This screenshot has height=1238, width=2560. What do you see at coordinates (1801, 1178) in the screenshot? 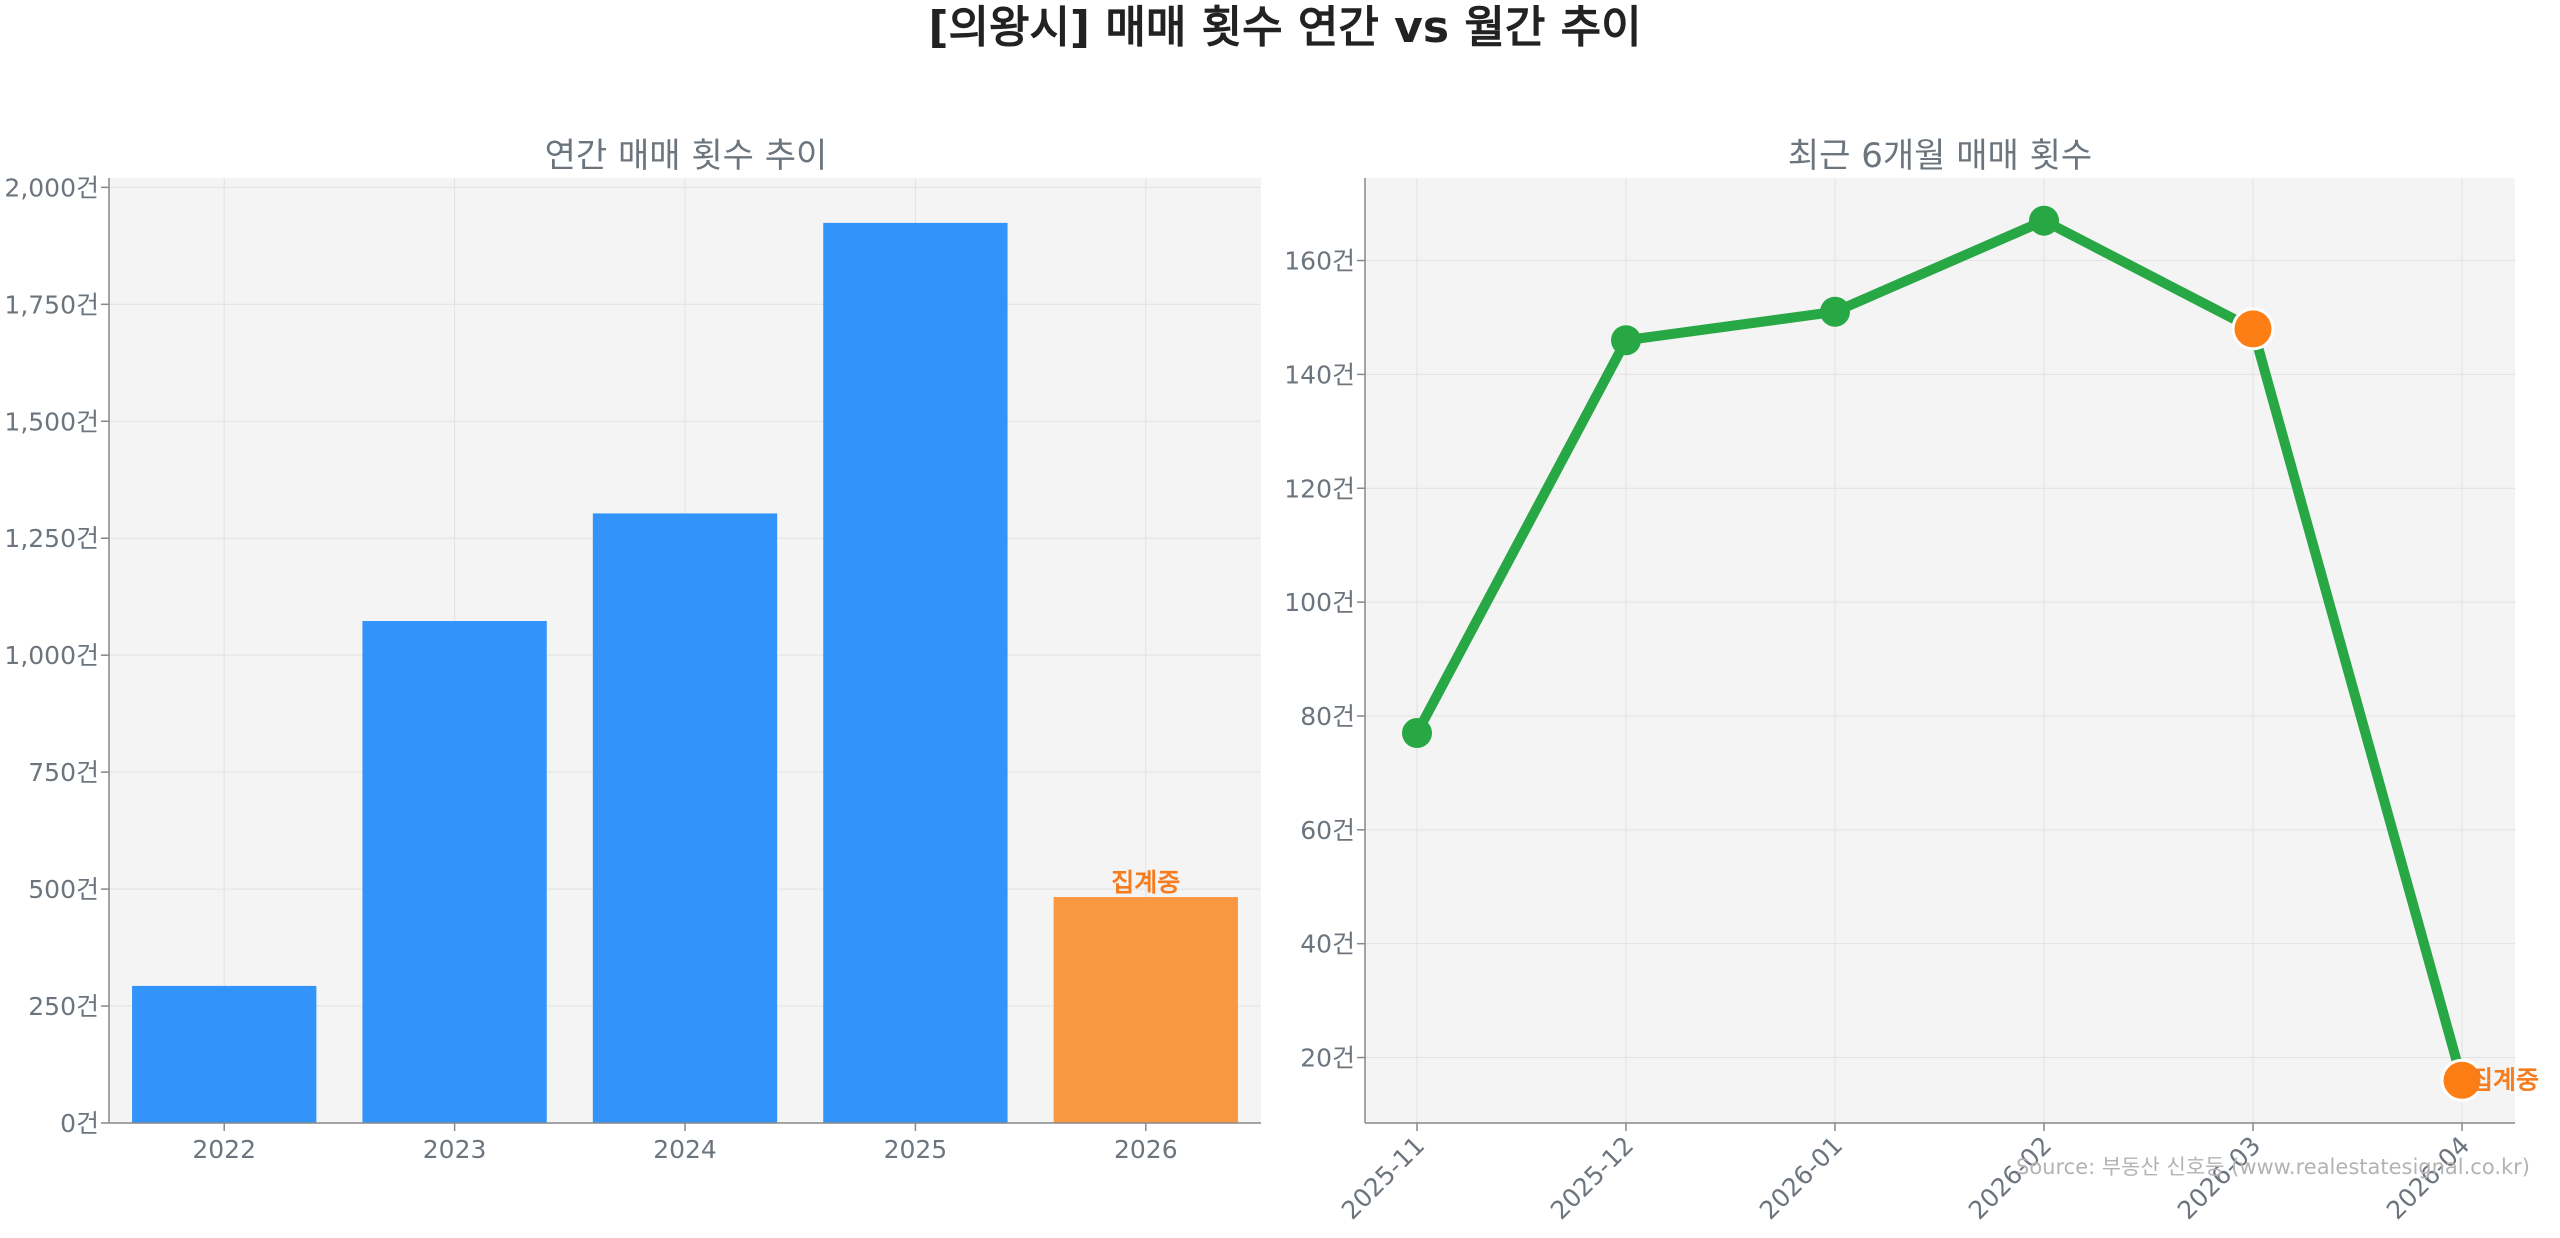
I see `monthly-xtick-label: 2026-01` at bounding box center [1801, 1178].